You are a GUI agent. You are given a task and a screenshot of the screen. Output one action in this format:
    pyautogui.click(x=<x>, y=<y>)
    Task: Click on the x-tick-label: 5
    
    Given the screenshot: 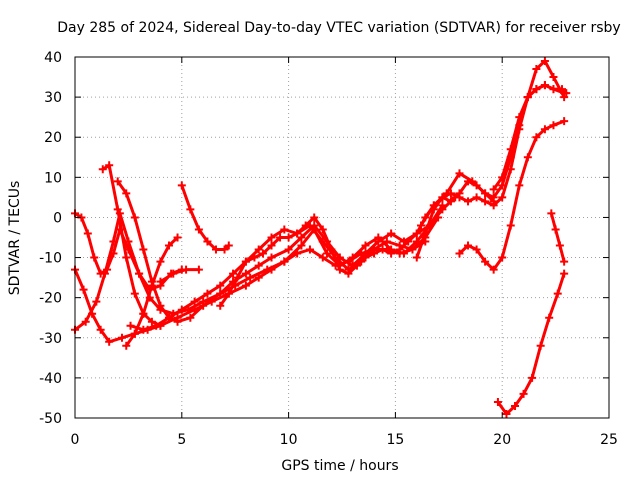 What is the action you would take?
    pyautogui.click(x=181, y=440)
    